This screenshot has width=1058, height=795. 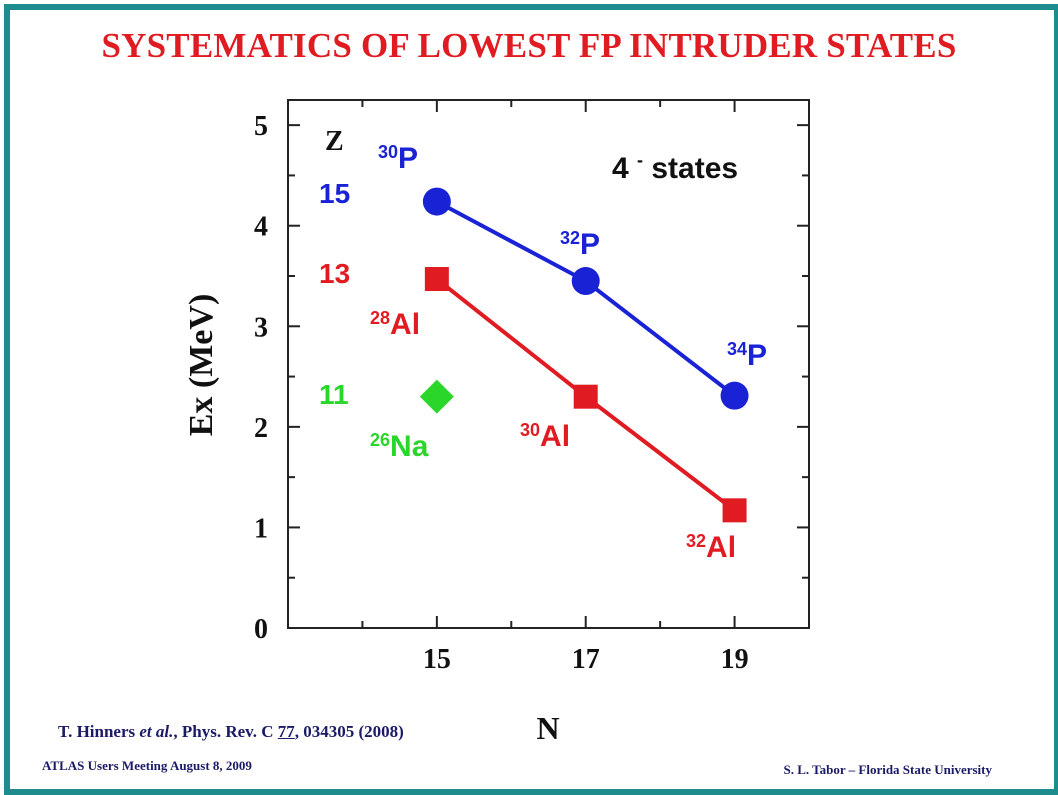 What do you see at coordinates (734, 510) in the screenshot?
I see `point-z13-n19` at bounding box center [734, 510].